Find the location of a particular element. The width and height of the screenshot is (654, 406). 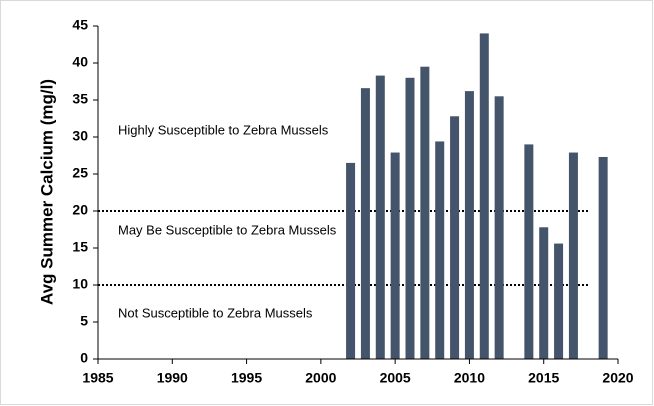

y-tick-label: 20 is located at coordinates (80, 210).